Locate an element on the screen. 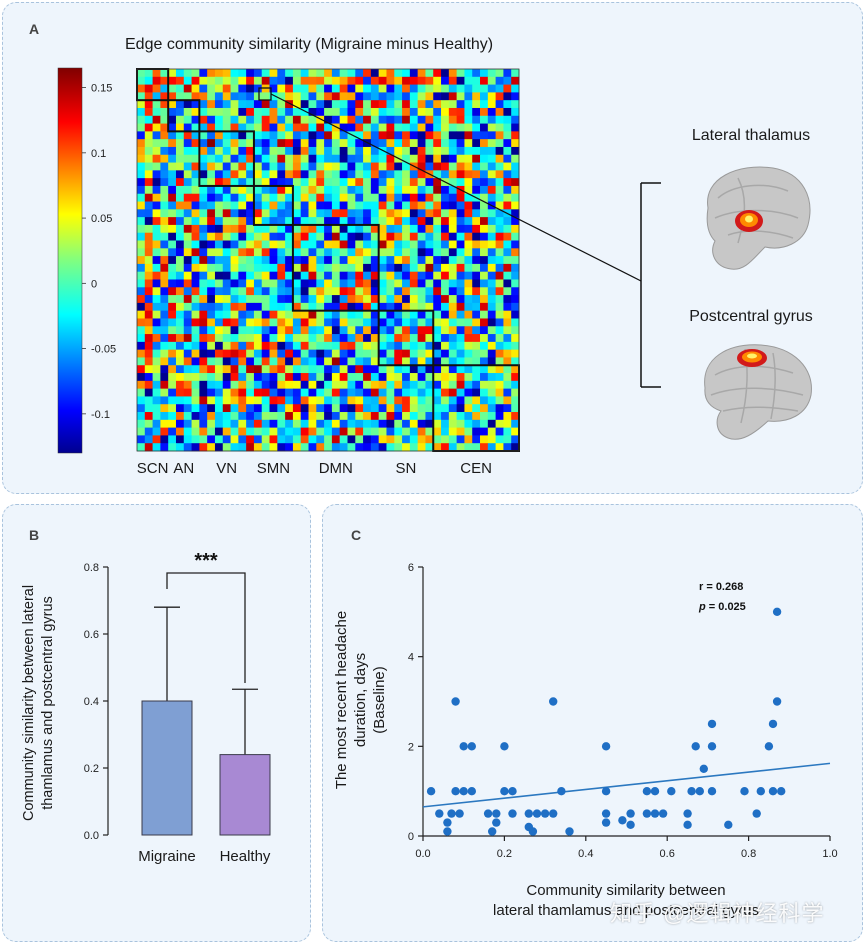 The image size is (865, 944). watermark: 知乎 @逻辑神经科学 is located at coordinates (717, 913).